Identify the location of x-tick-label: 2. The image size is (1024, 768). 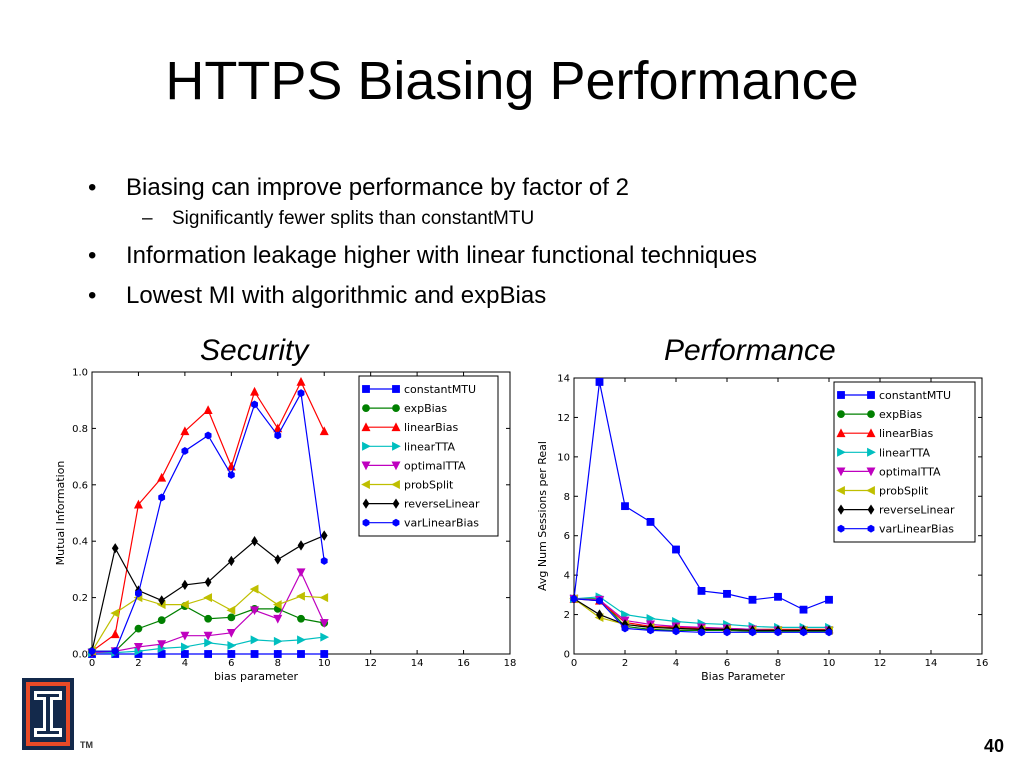
(625, 663).